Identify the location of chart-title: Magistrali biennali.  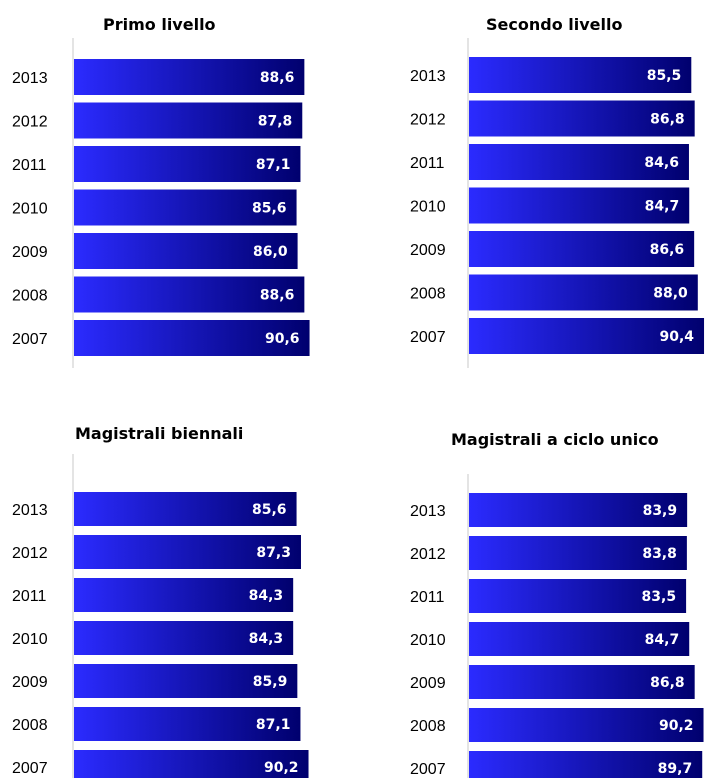
(159, 433).